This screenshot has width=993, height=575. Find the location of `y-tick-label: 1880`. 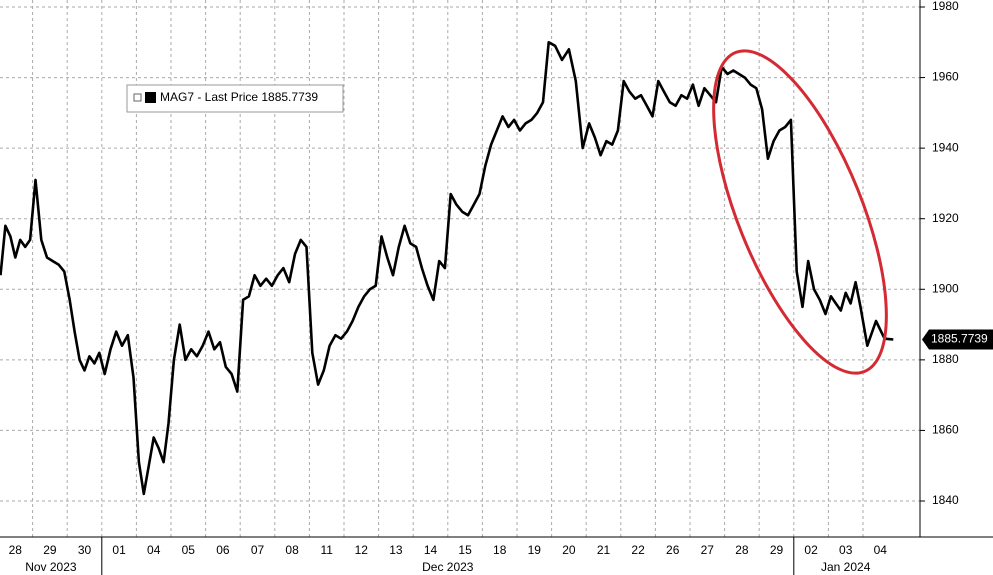

y-tick-label: 1880 is located at coordinates (945, 359).